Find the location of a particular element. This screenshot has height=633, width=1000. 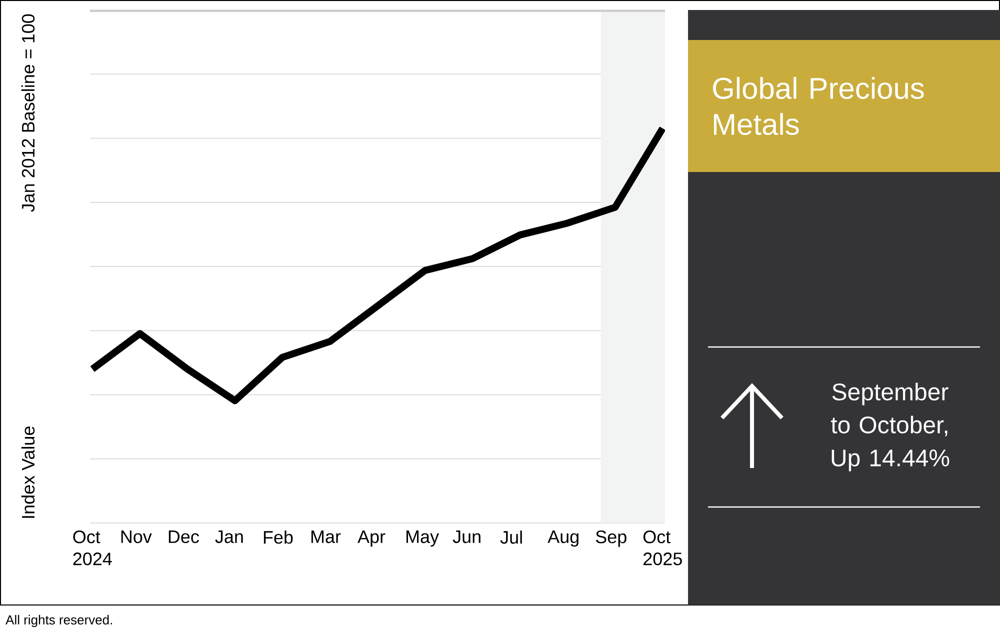

x-tick-label: Feb is located at coordinates (278, 537).